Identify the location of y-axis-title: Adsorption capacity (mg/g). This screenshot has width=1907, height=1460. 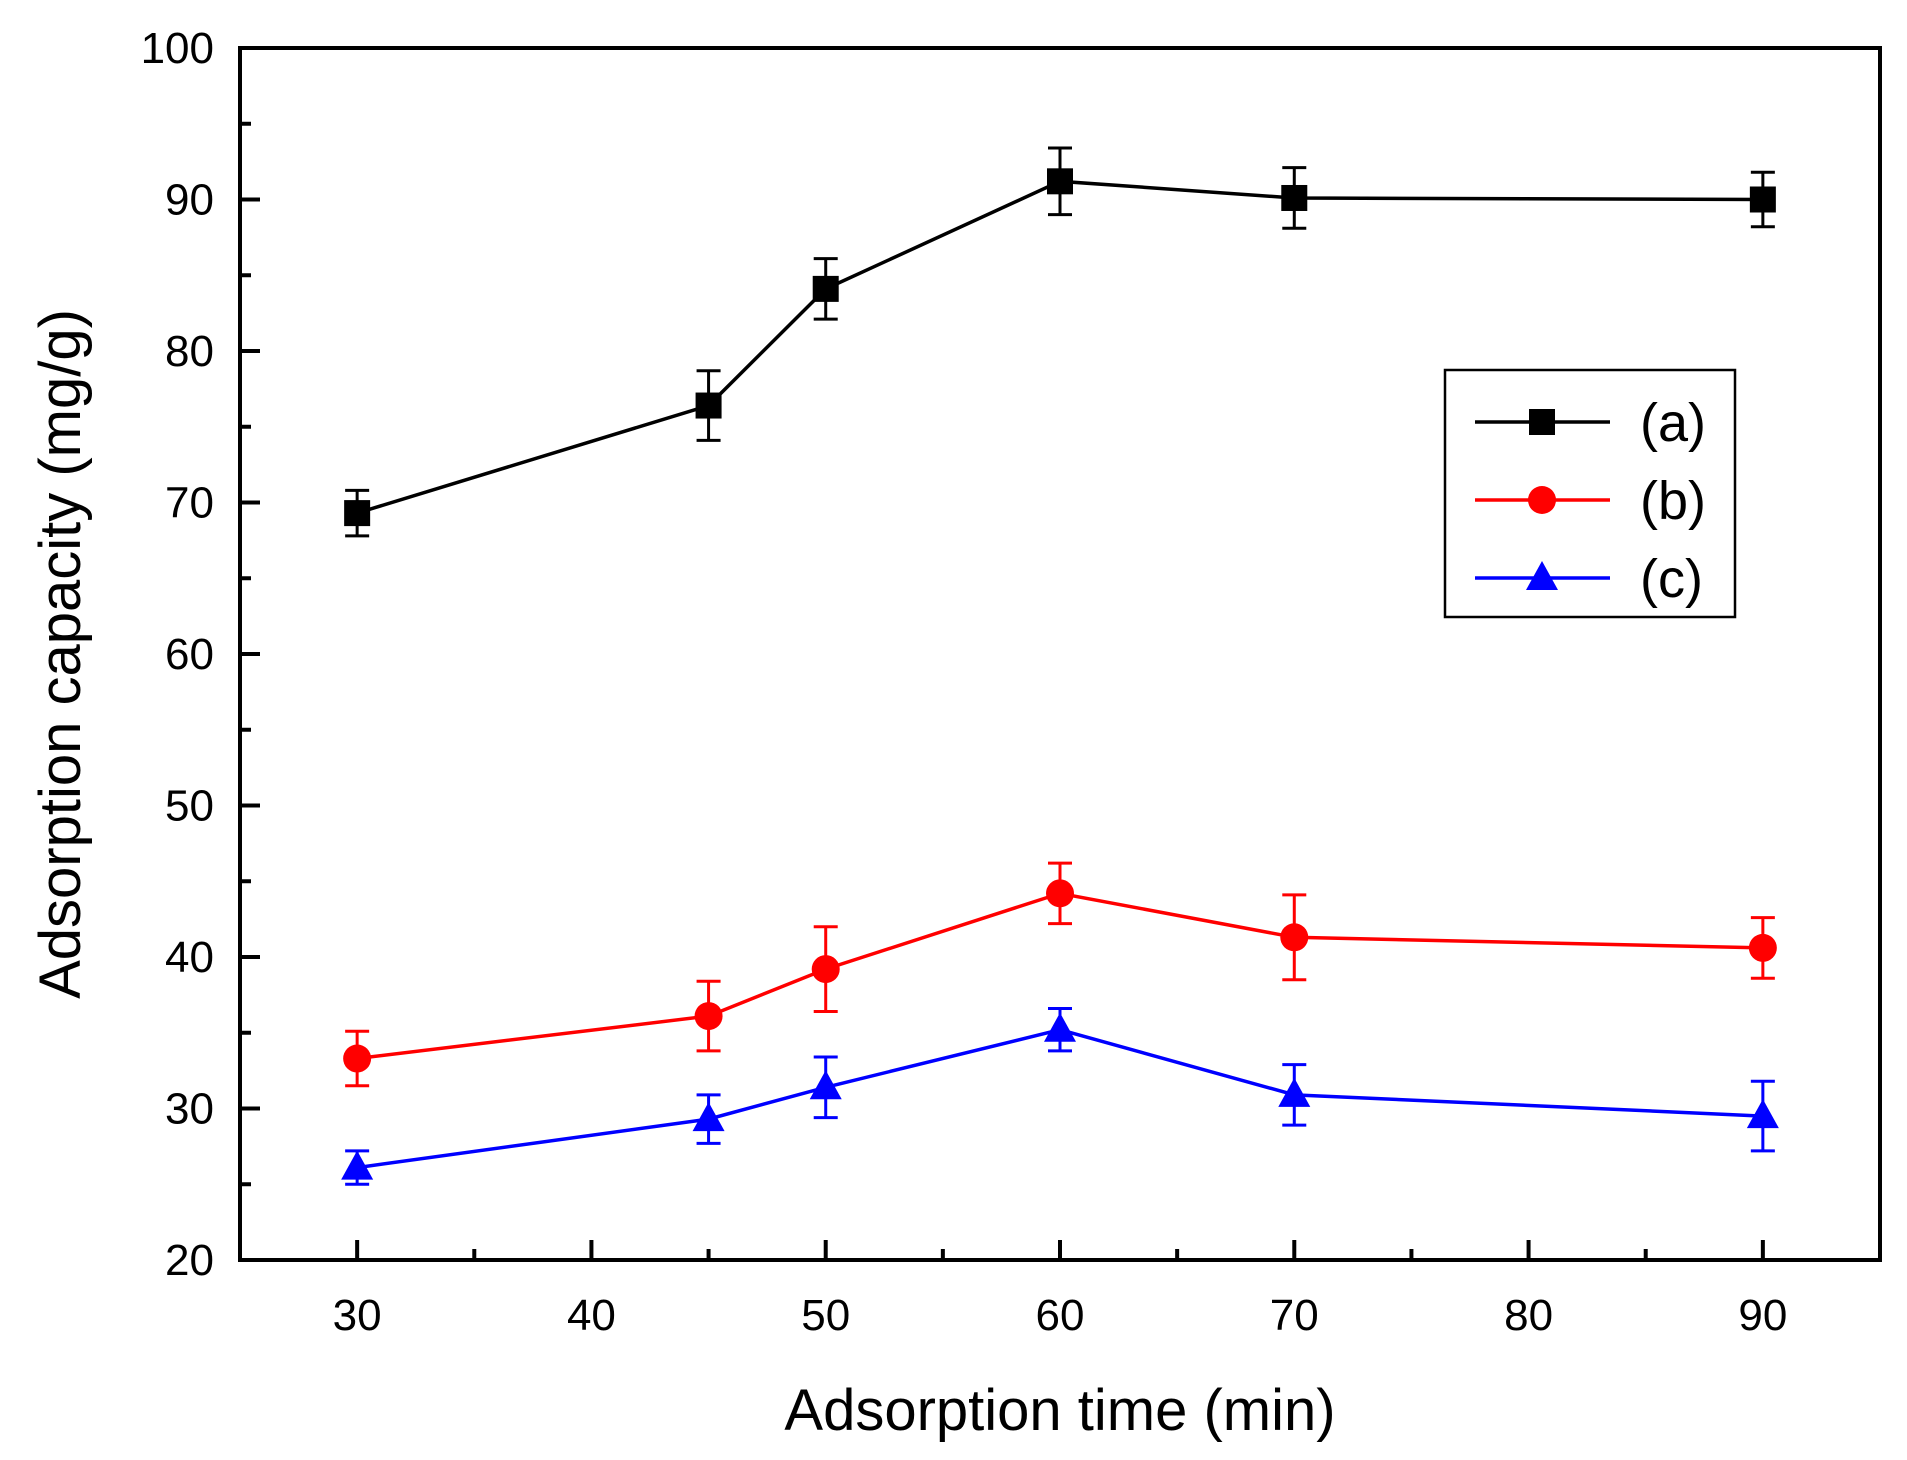
(60, 654).